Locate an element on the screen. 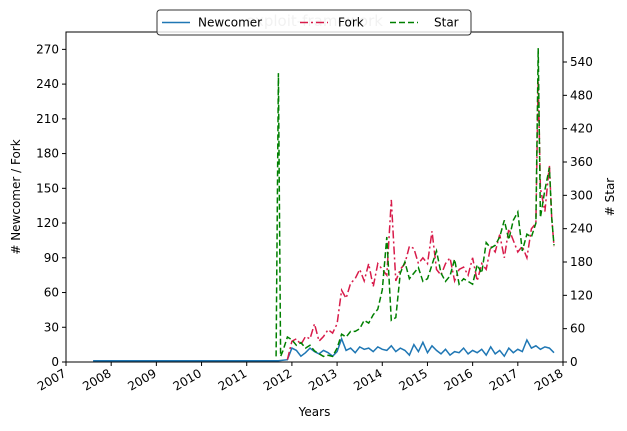 Image resolution: width=627 pixels, height=431 pixels. y-left-tick-label: 240 is located at coordinates (47, 84).